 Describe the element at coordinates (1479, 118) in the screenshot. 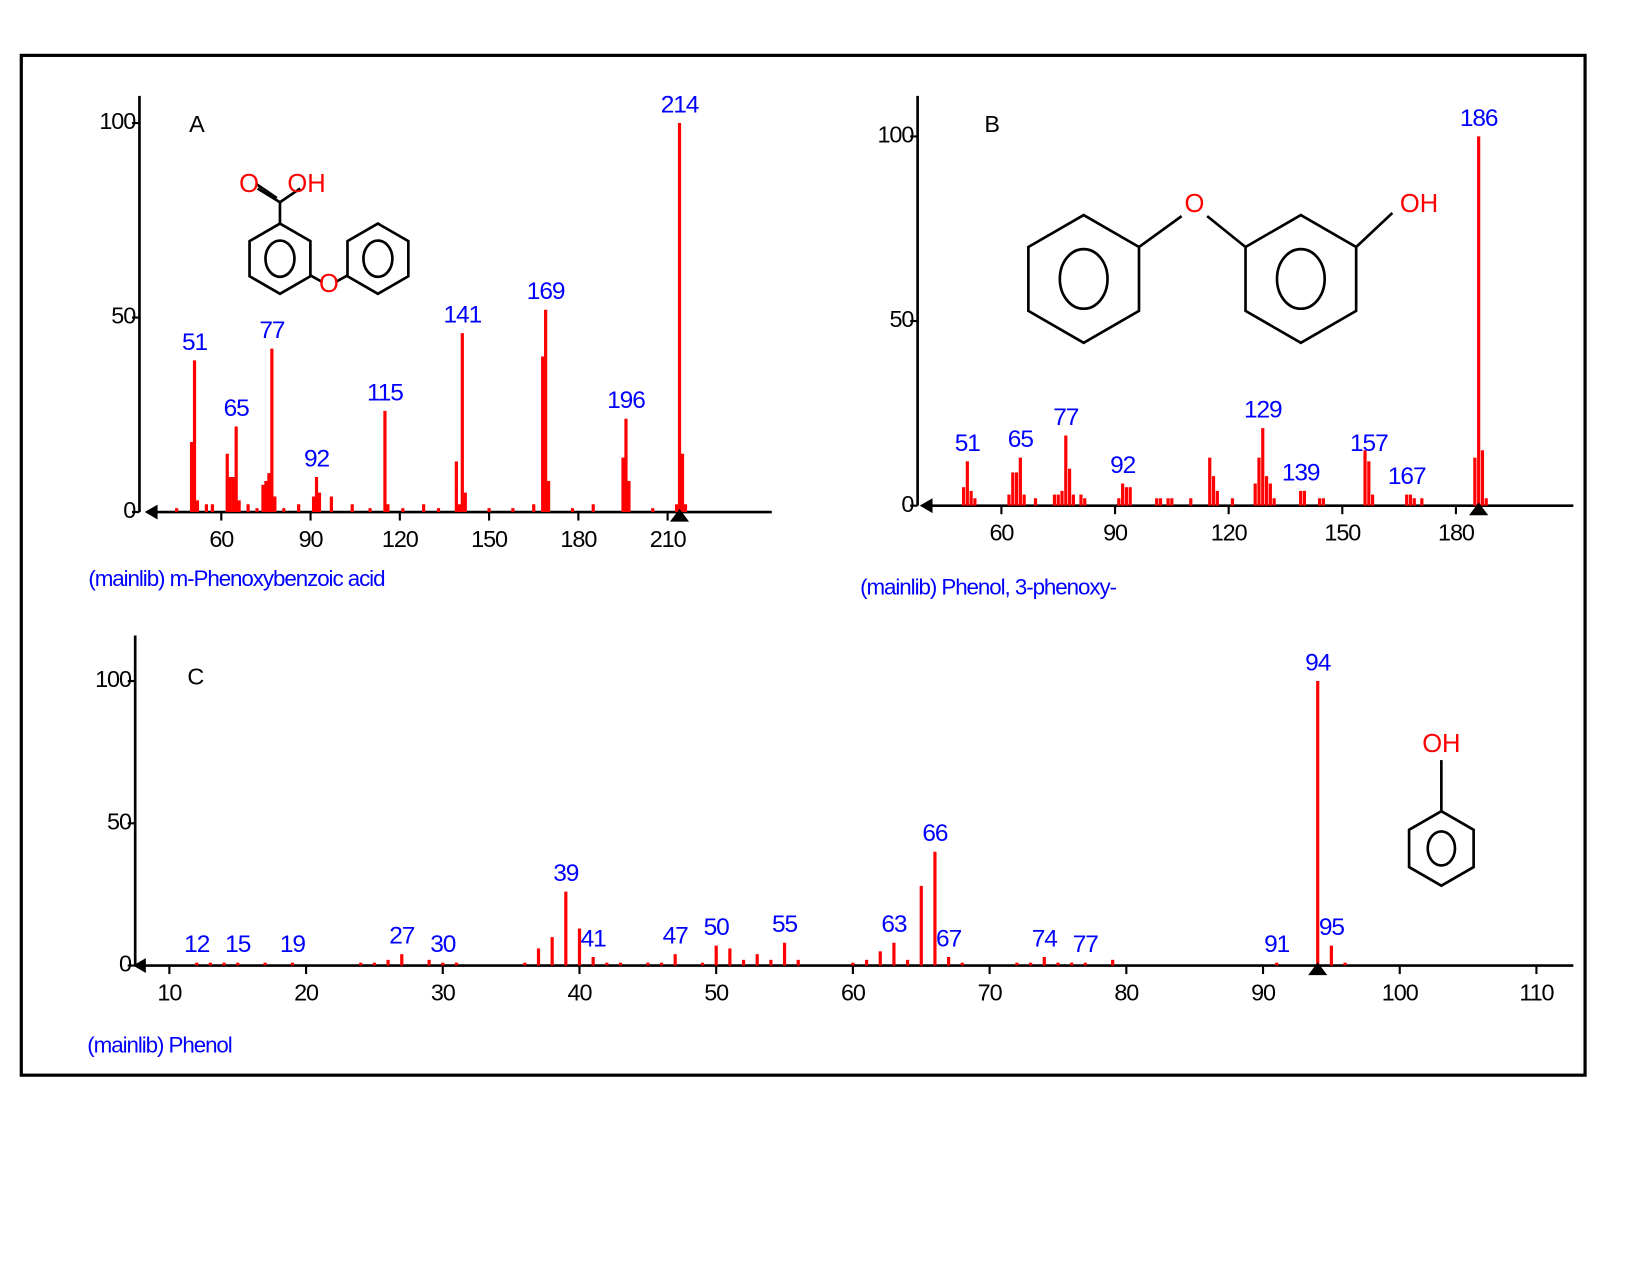

I see `peak-label: 186` at that location.